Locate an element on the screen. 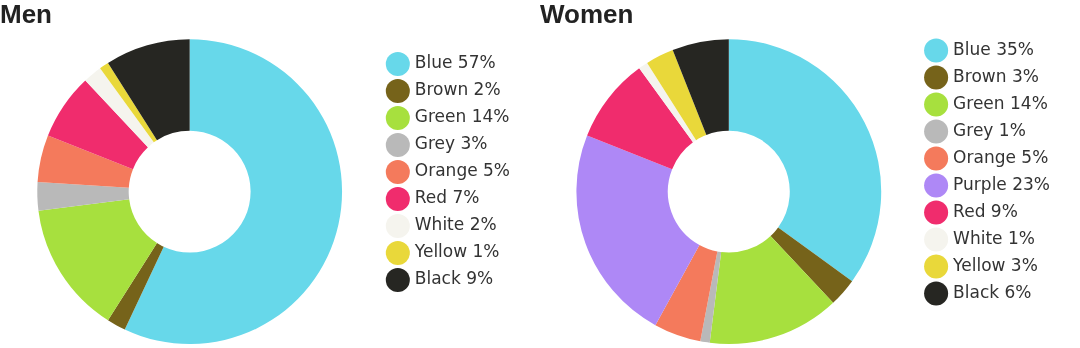  legend-label: Brown 2% is located at coordinates (457, 89).